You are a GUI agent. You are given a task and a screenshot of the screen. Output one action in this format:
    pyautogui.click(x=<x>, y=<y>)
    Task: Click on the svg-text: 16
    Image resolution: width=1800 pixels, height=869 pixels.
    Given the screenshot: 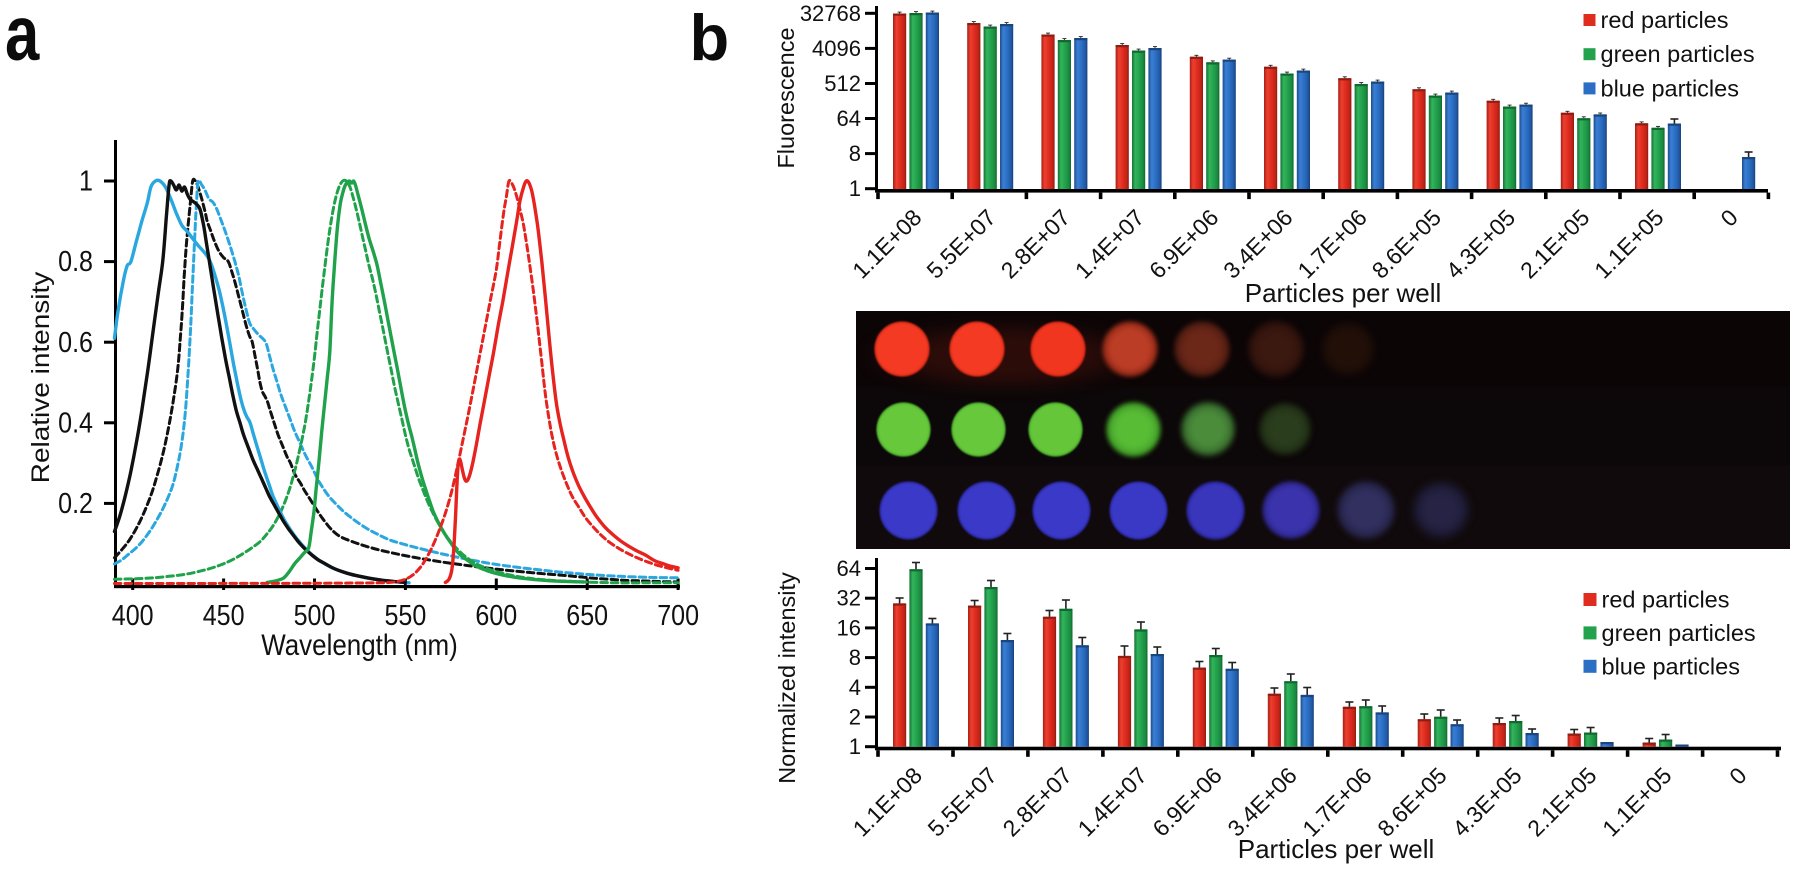 What is the action you would take?
    pyautogui.click(x=849, y=627)
    